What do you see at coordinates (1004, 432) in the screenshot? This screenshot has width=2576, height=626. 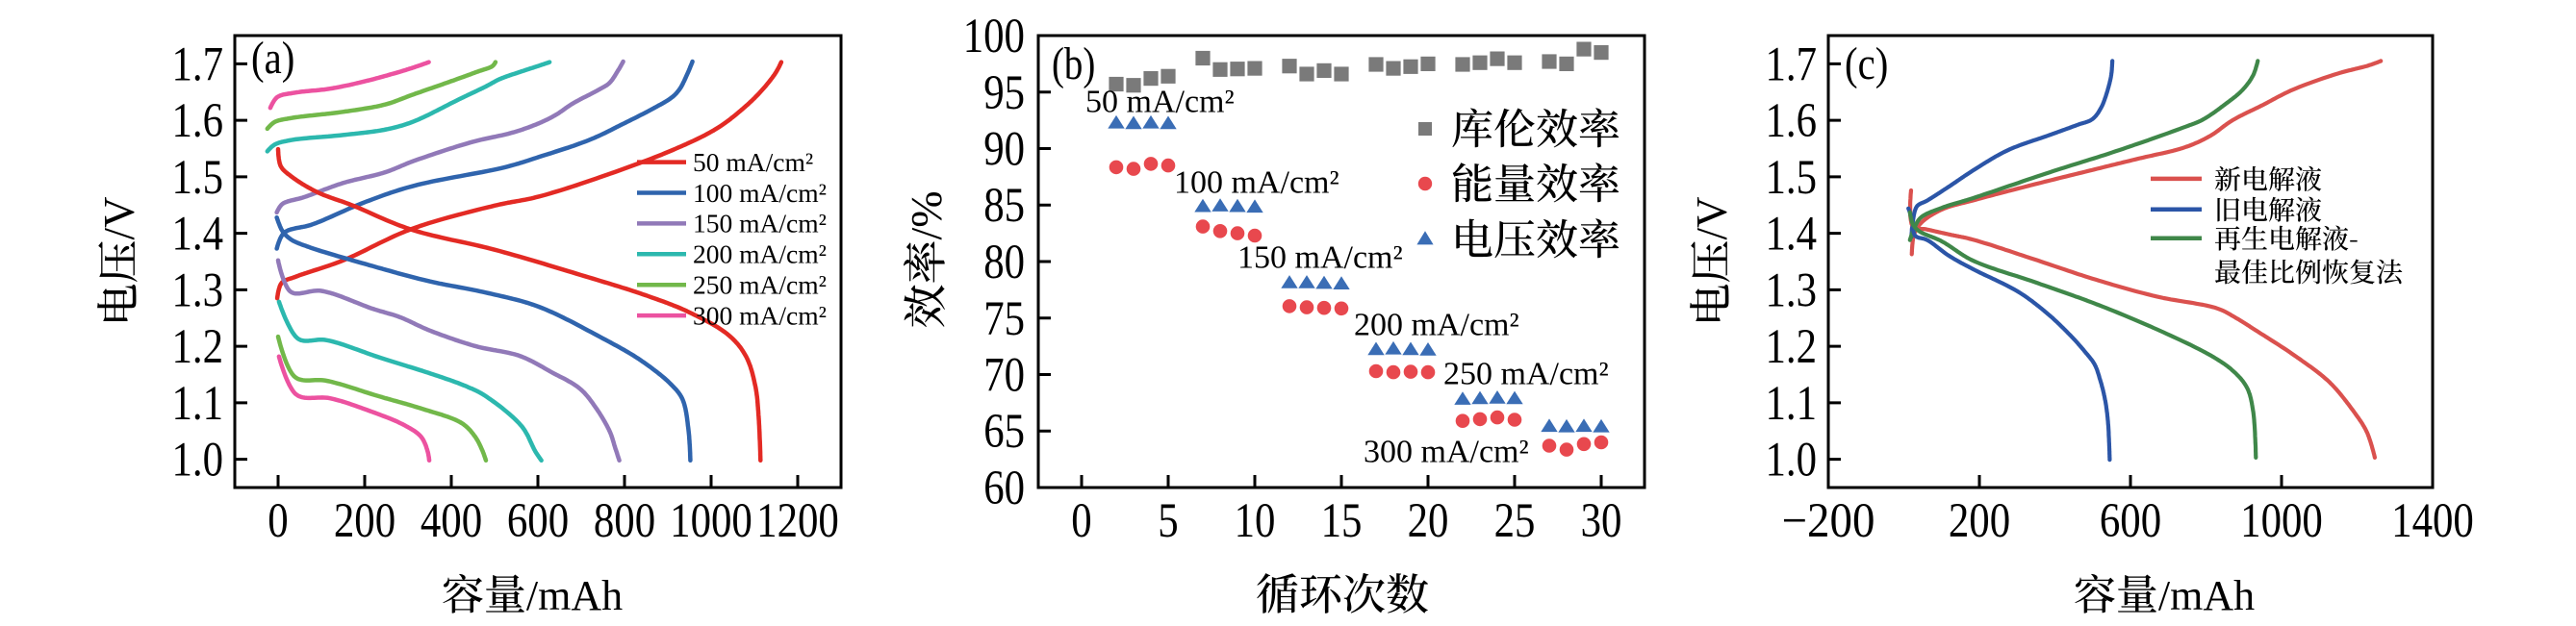 I see `svg-text: 65` at bounding box center [1004, 432].